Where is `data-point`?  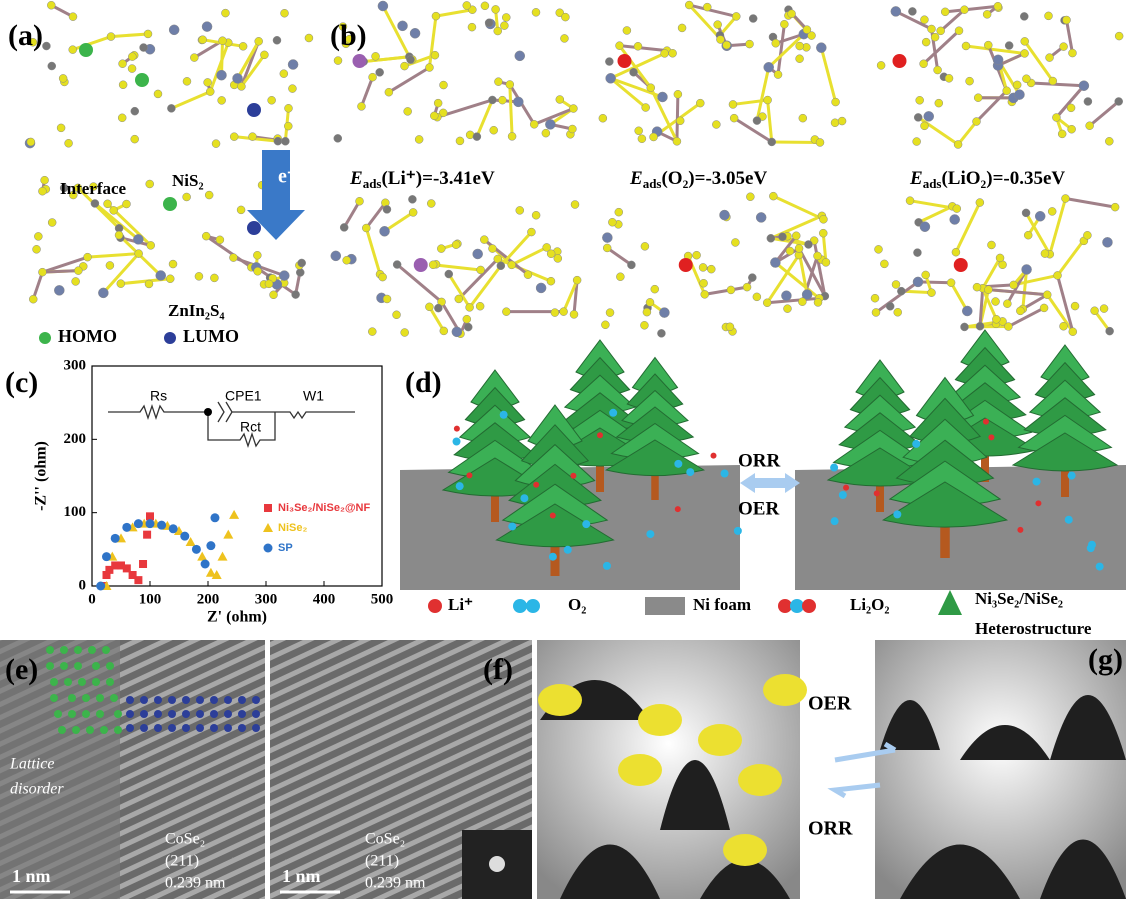
data-point is located at coordinates (205, 564).